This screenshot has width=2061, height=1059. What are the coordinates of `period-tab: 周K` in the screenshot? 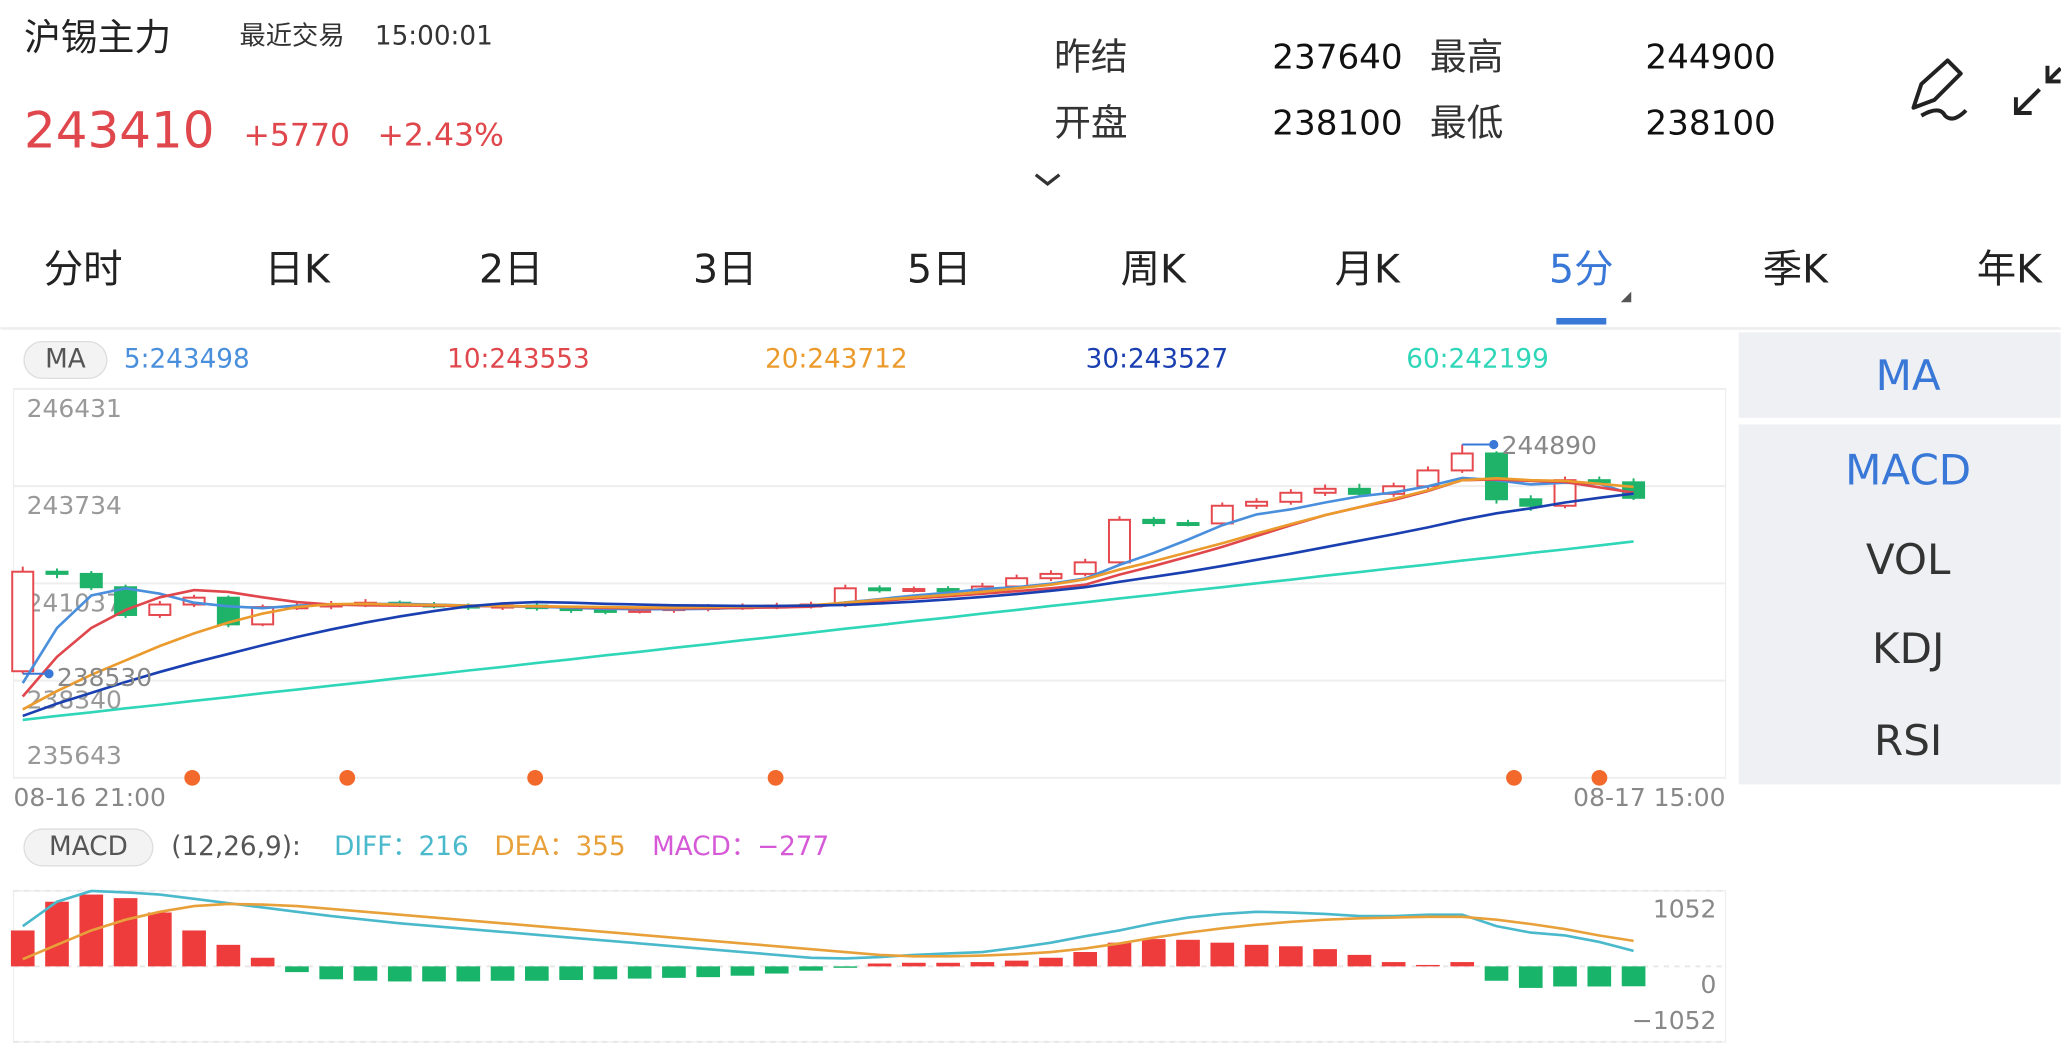 It's located at (1154, 269).